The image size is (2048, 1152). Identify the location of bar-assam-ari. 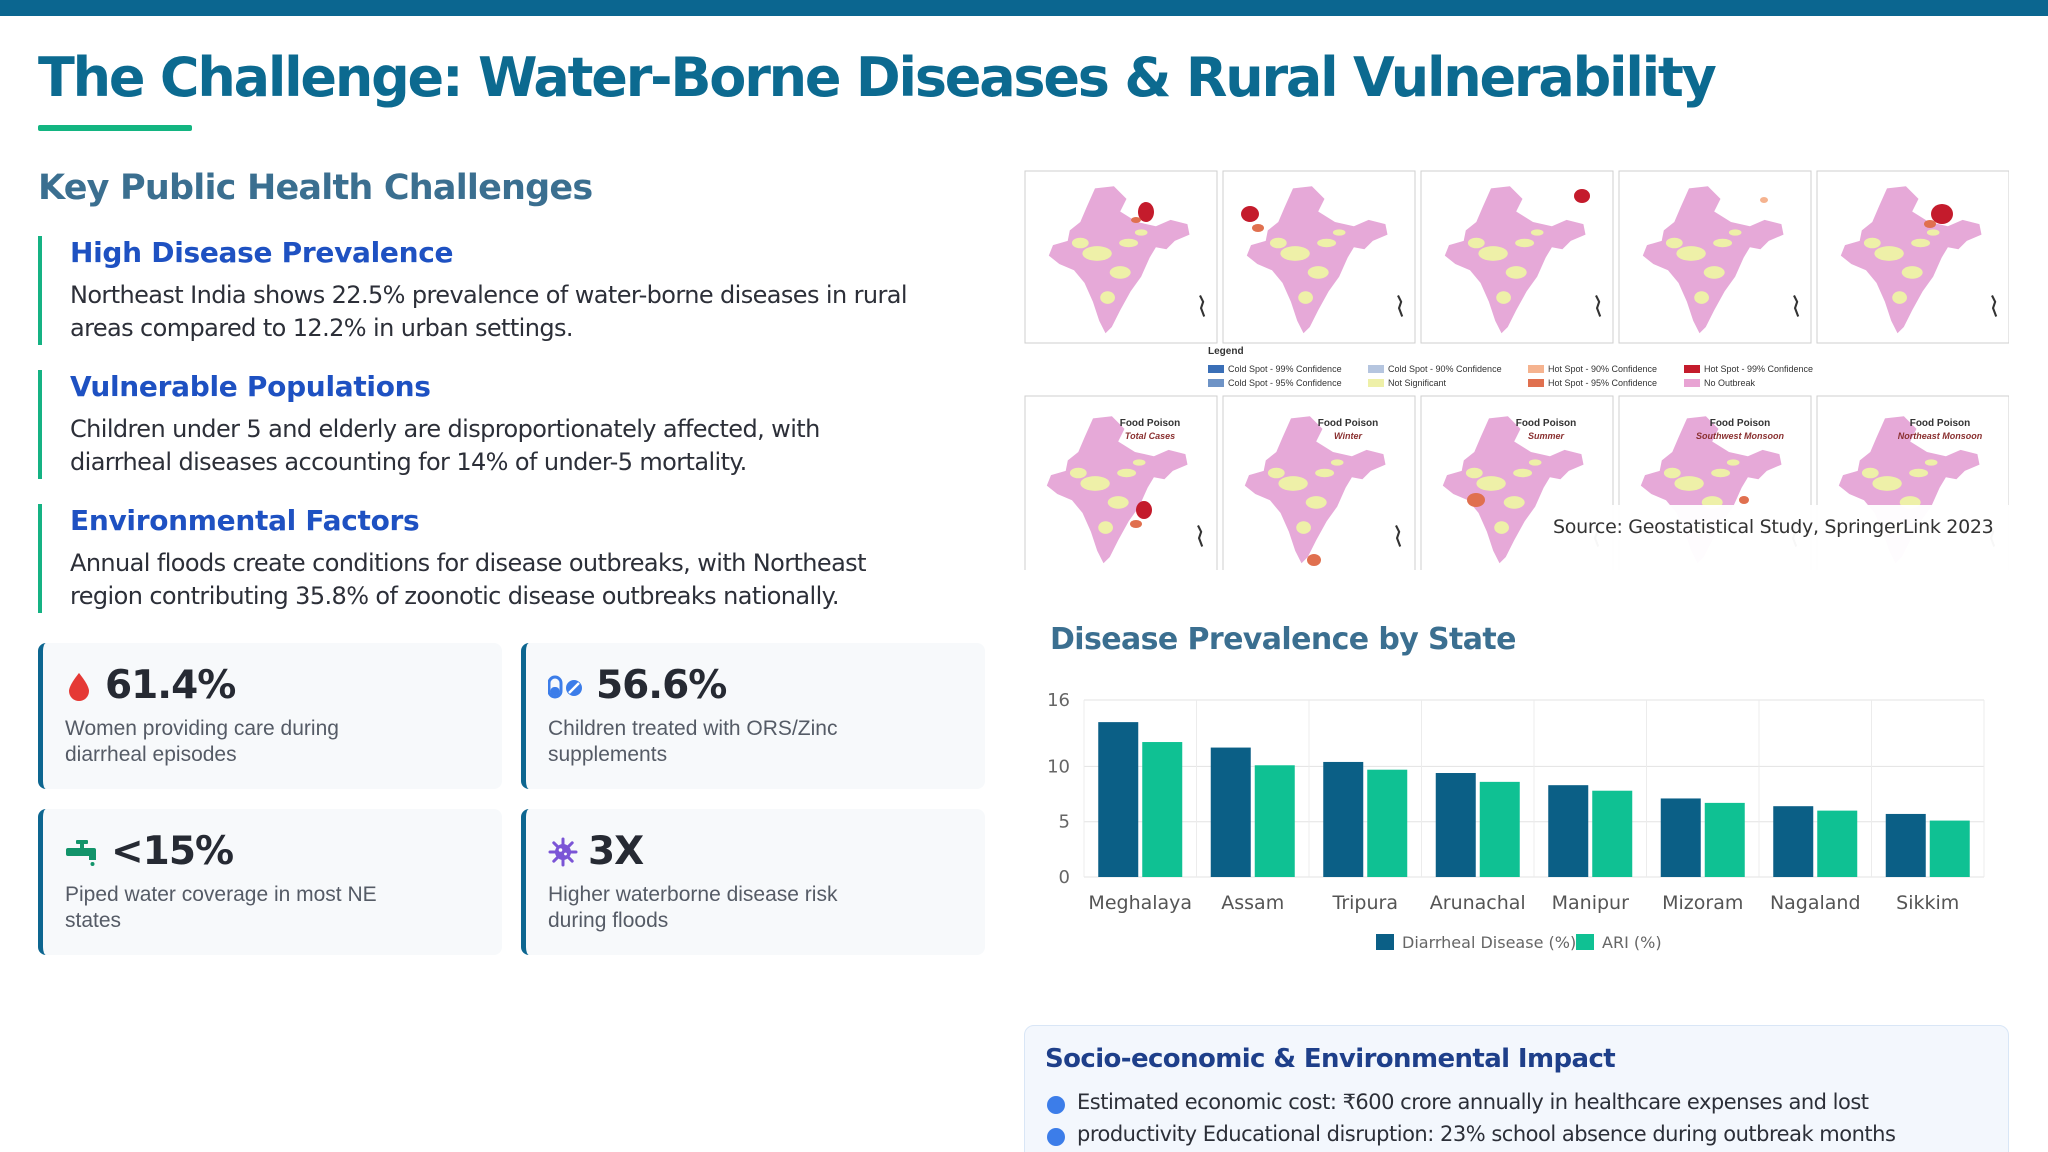
(1274, 821).